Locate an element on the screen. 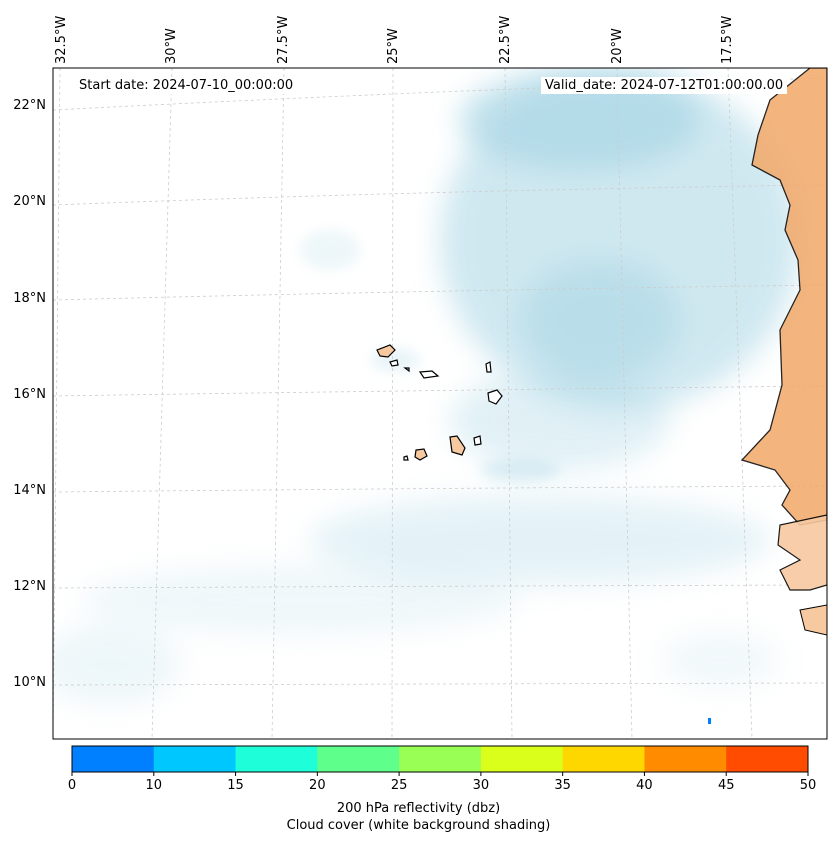 The width and height of the screenshot is (837, 843). island-santiago is located at coordinates (457, 445).